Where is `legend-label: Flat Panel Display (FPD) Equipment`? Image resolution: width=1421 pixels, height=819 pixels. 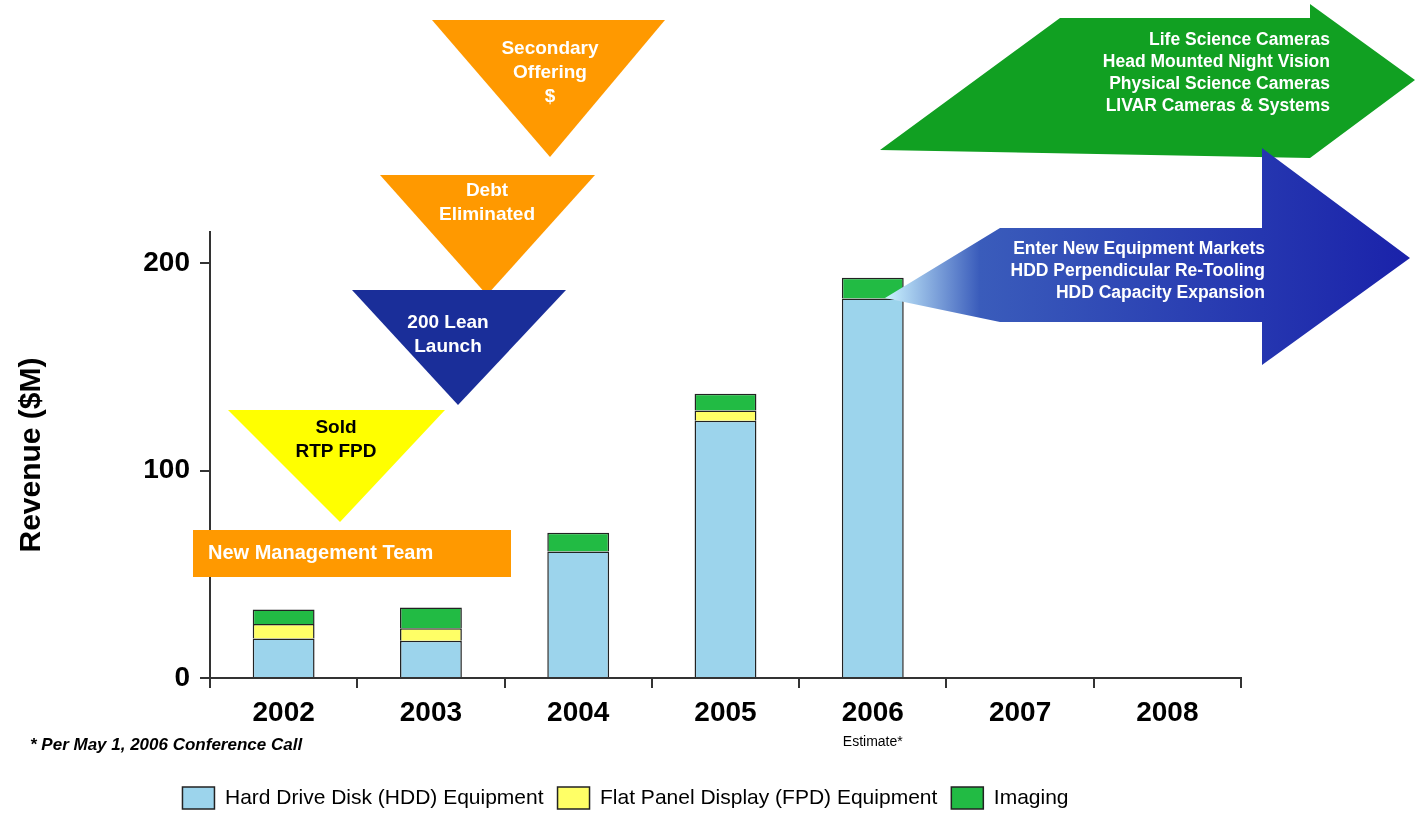
legend-label: Flat Panel Display (FPD) Equipment is located at coordinates (769, 796).